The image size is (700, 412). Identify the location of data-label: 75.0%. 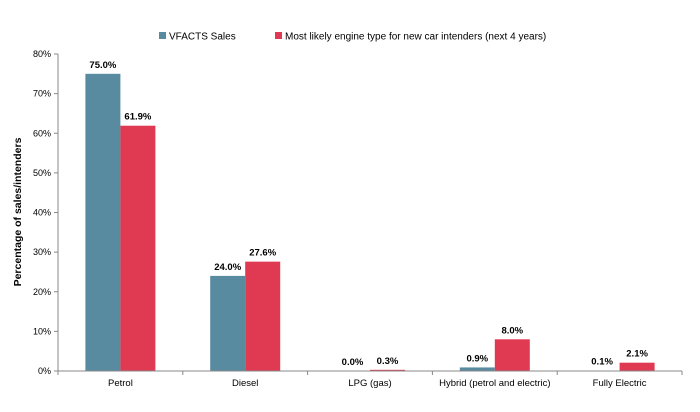
(102, 65).